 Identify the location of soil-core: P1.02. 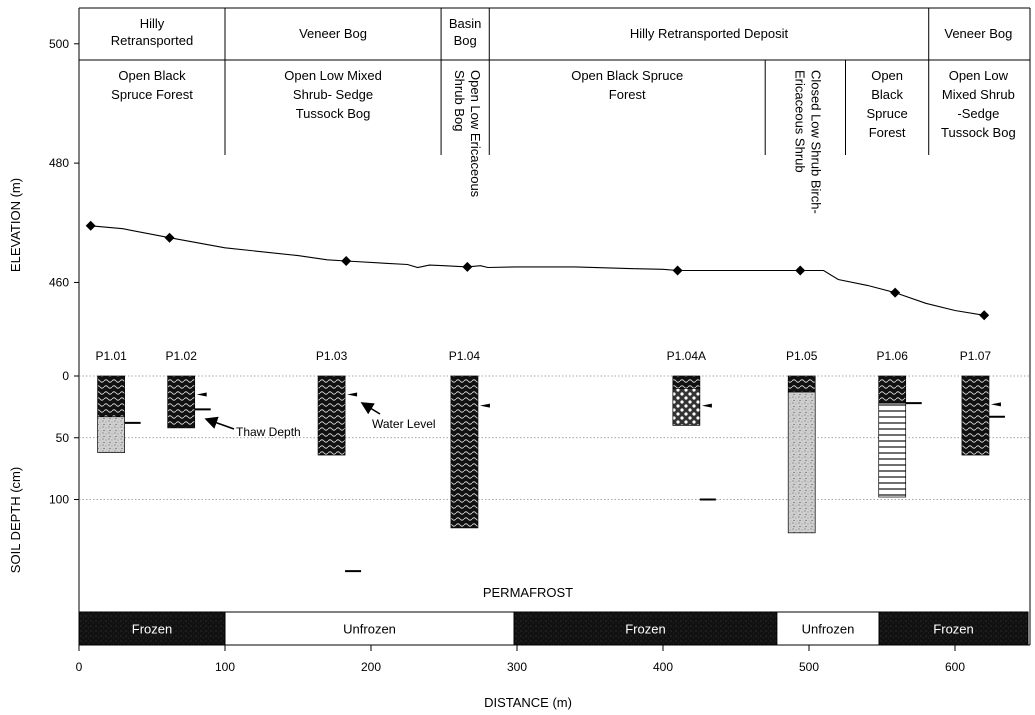
(188, 389).